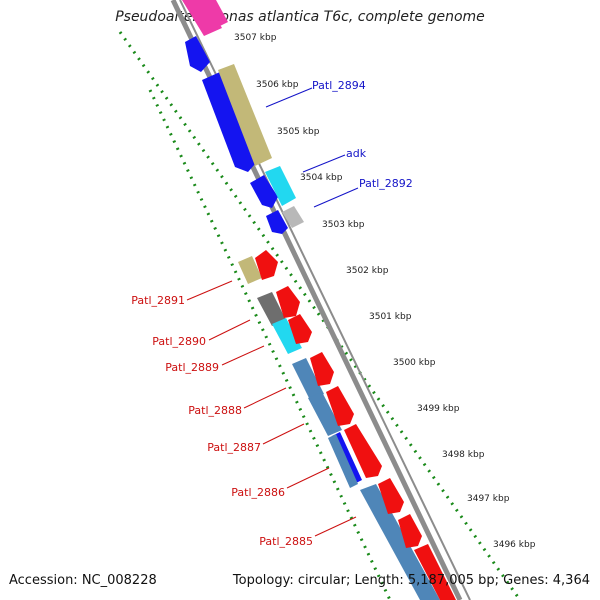  Describe the element at coordinates (386, 183) in the screenshot. I see `gene-label-patl-2892: Patl_2892` at that location.